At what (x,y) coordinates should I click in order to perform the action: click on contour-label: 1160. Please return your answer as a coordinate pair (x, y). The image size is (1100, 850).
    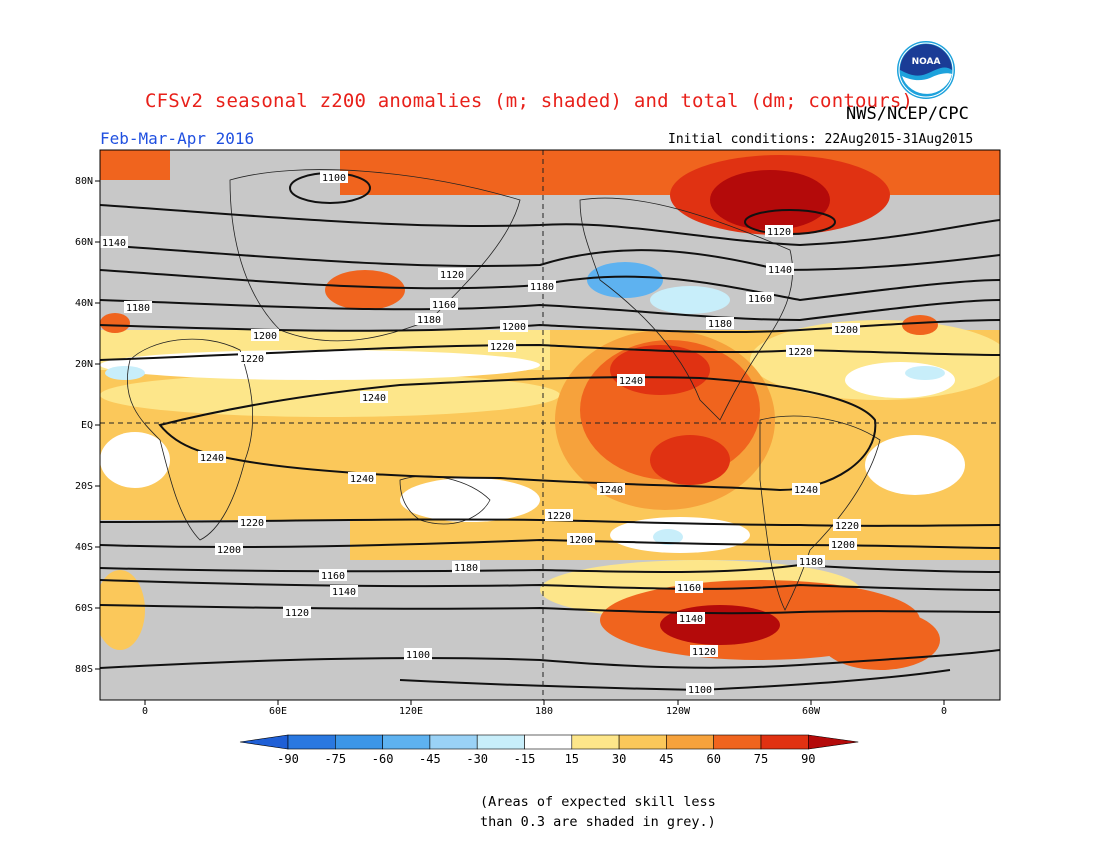
    Looking at the image, I should click on (689, 587).